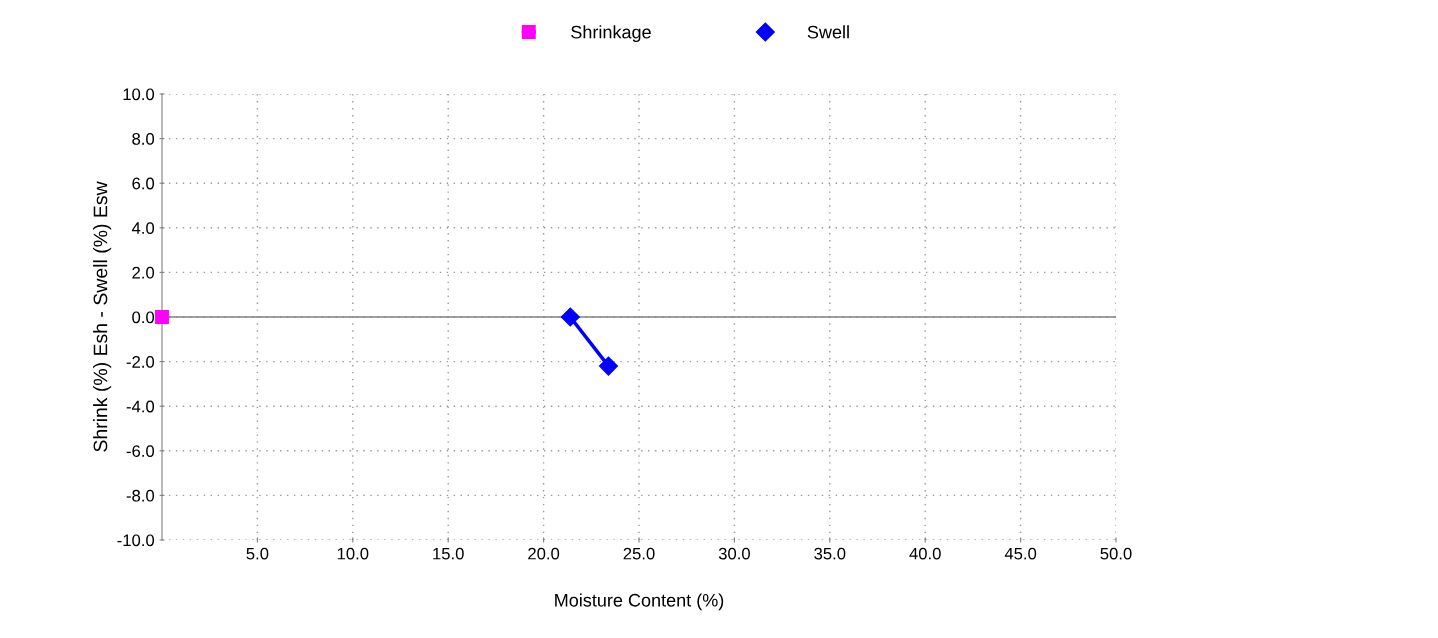 Image resolution: width=1438 pixels, height=638 pixels. I want to click on x-tick-label: 40.0, so click(925, 553).